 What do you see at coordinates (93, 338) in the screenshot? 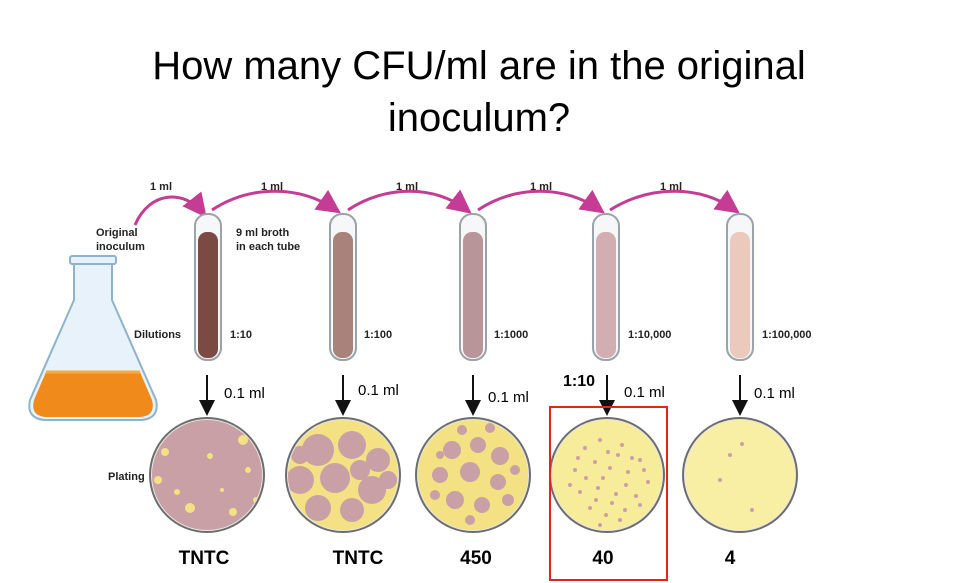
I see `flask-icon` at bounding box center [93, 338].